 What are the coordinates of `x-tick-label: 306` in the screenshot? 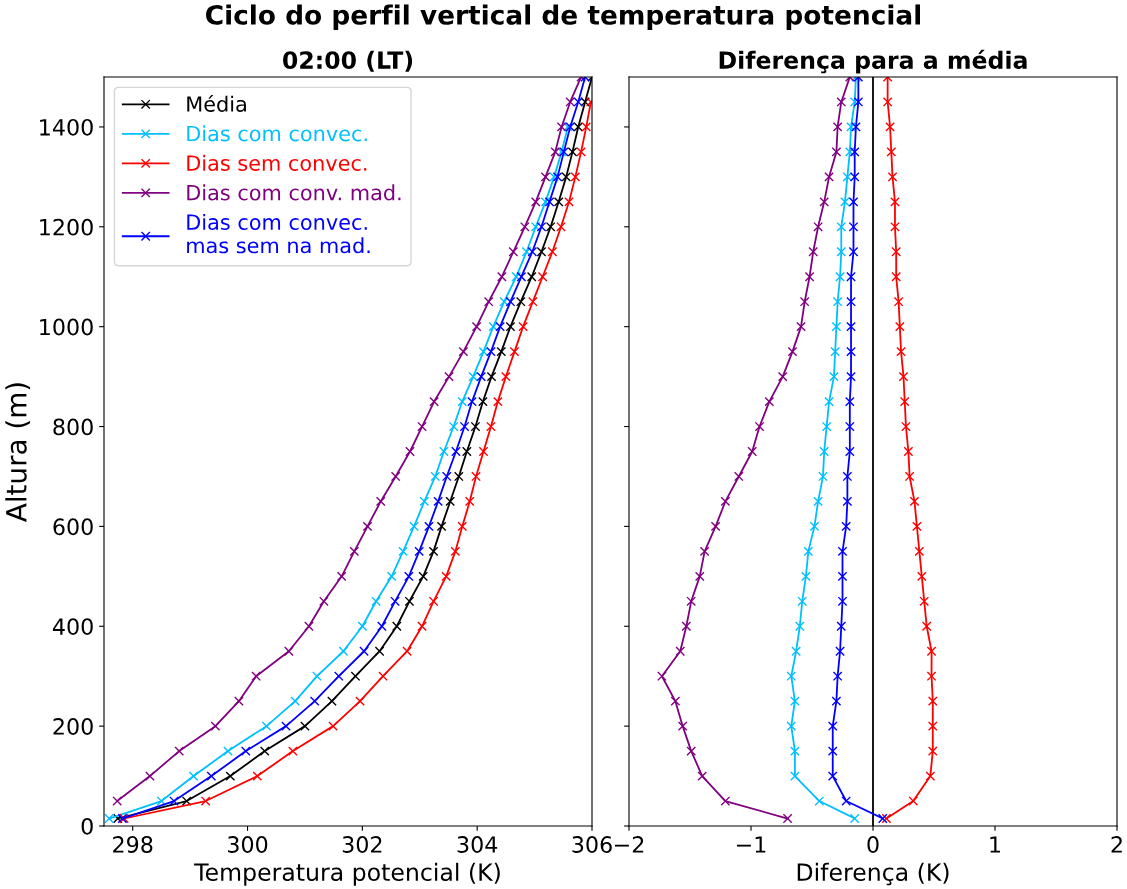 It's located at (592, 844).